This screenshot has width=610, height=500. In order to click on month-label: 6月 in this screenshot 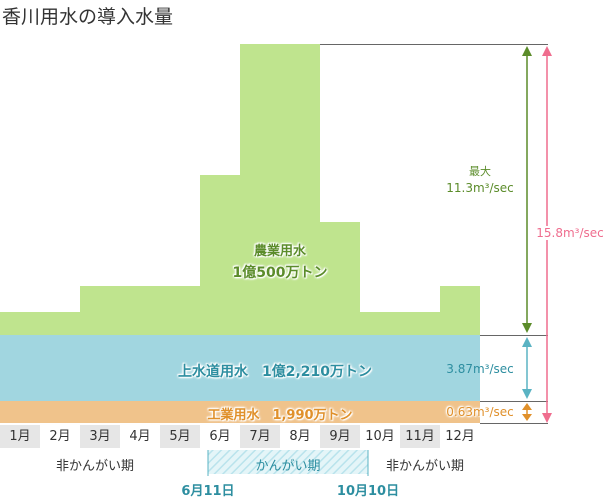, I will do `click(220, 436)`.